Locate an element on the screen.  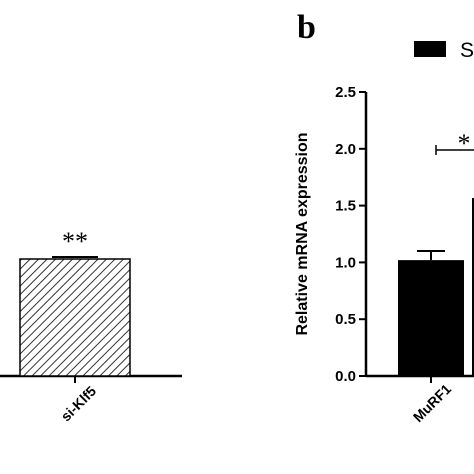
bar-murf1 is located at coordinates (431, 318).